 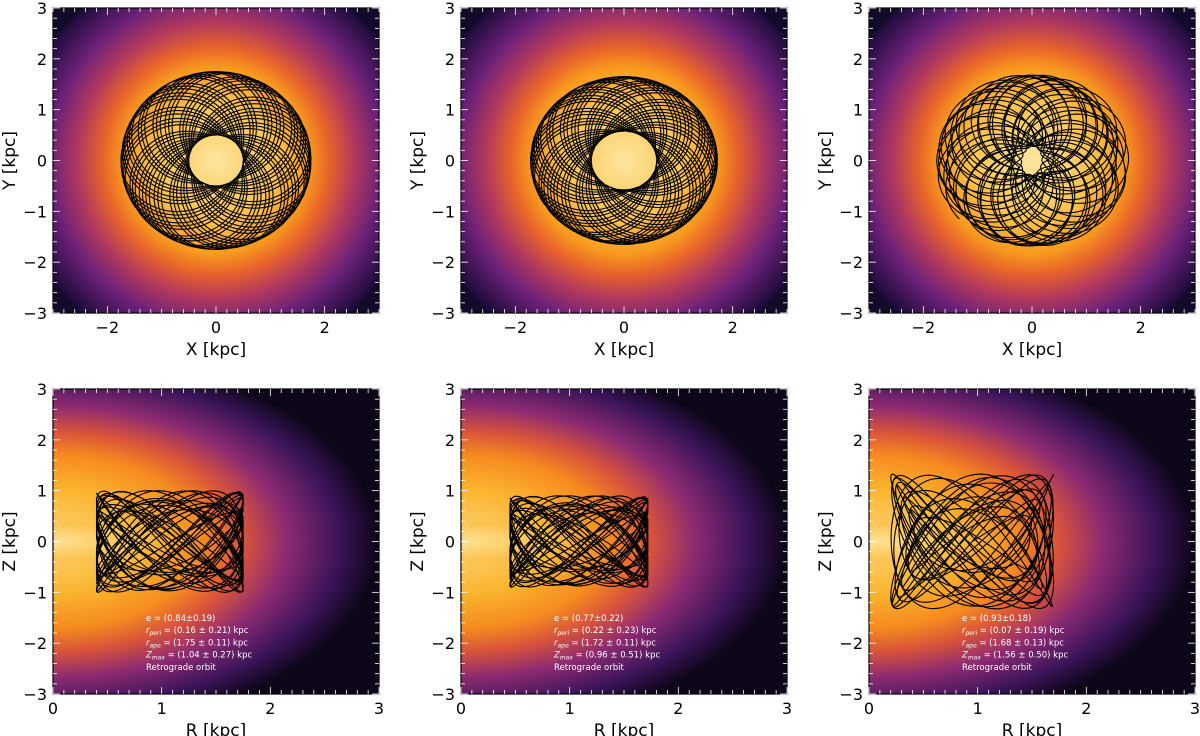 I want to click on z-max-label: Zmax = (1.56 ± 0.50) kpc, so click(x=1014, y=656).